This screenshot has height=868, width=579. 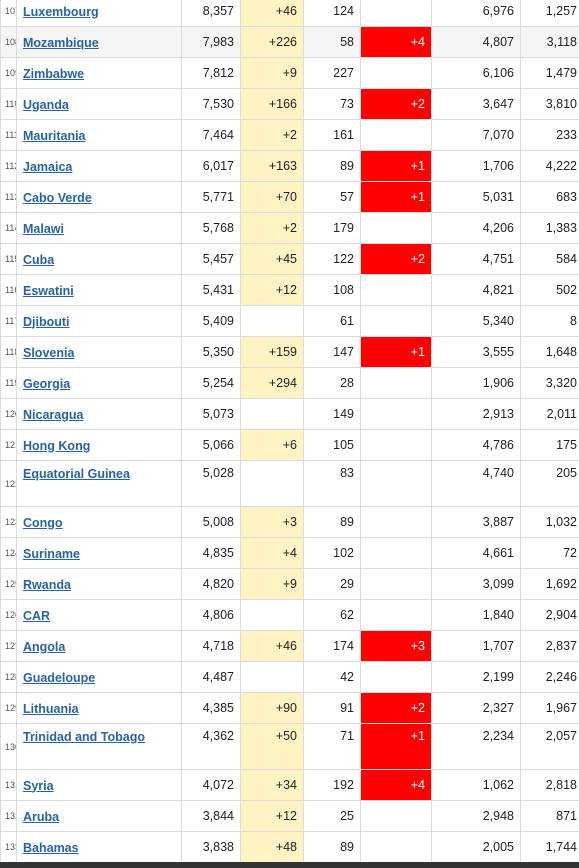 What do you see at coordinates (99, 352) in the screenshot?
I see `country-cell: Slovenia` at bounding box center [99, 352].